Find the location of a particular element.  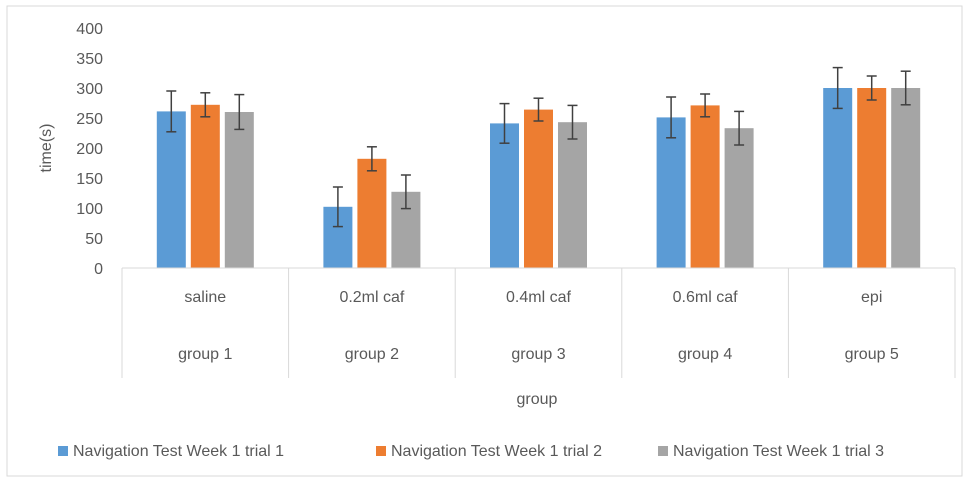

legend-label: Navigation Test Week 1 trial 3 is located at coordinates (778, 451).